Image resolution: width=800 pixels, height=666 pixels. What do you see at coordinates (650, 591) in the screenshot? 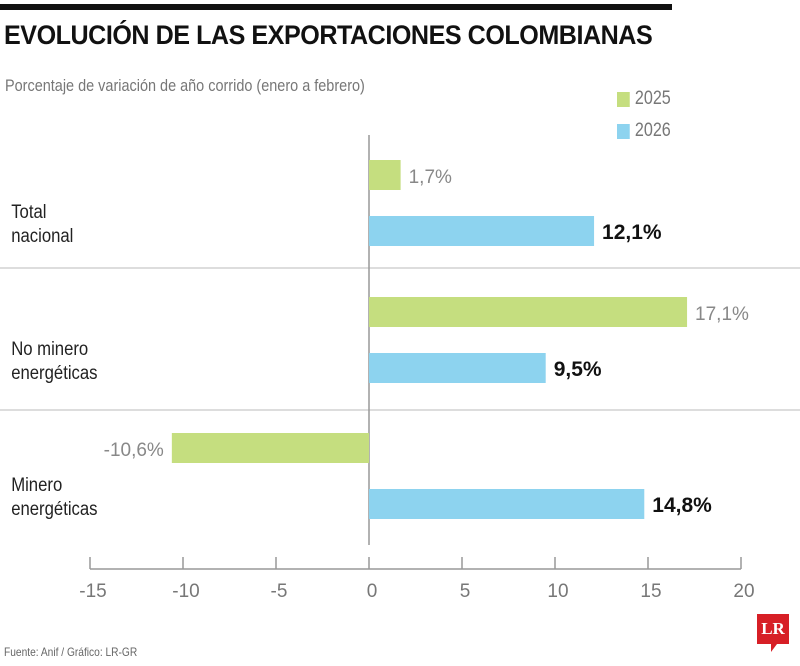
I see `x-tick-label: 15` at bounding box center [650, 591].